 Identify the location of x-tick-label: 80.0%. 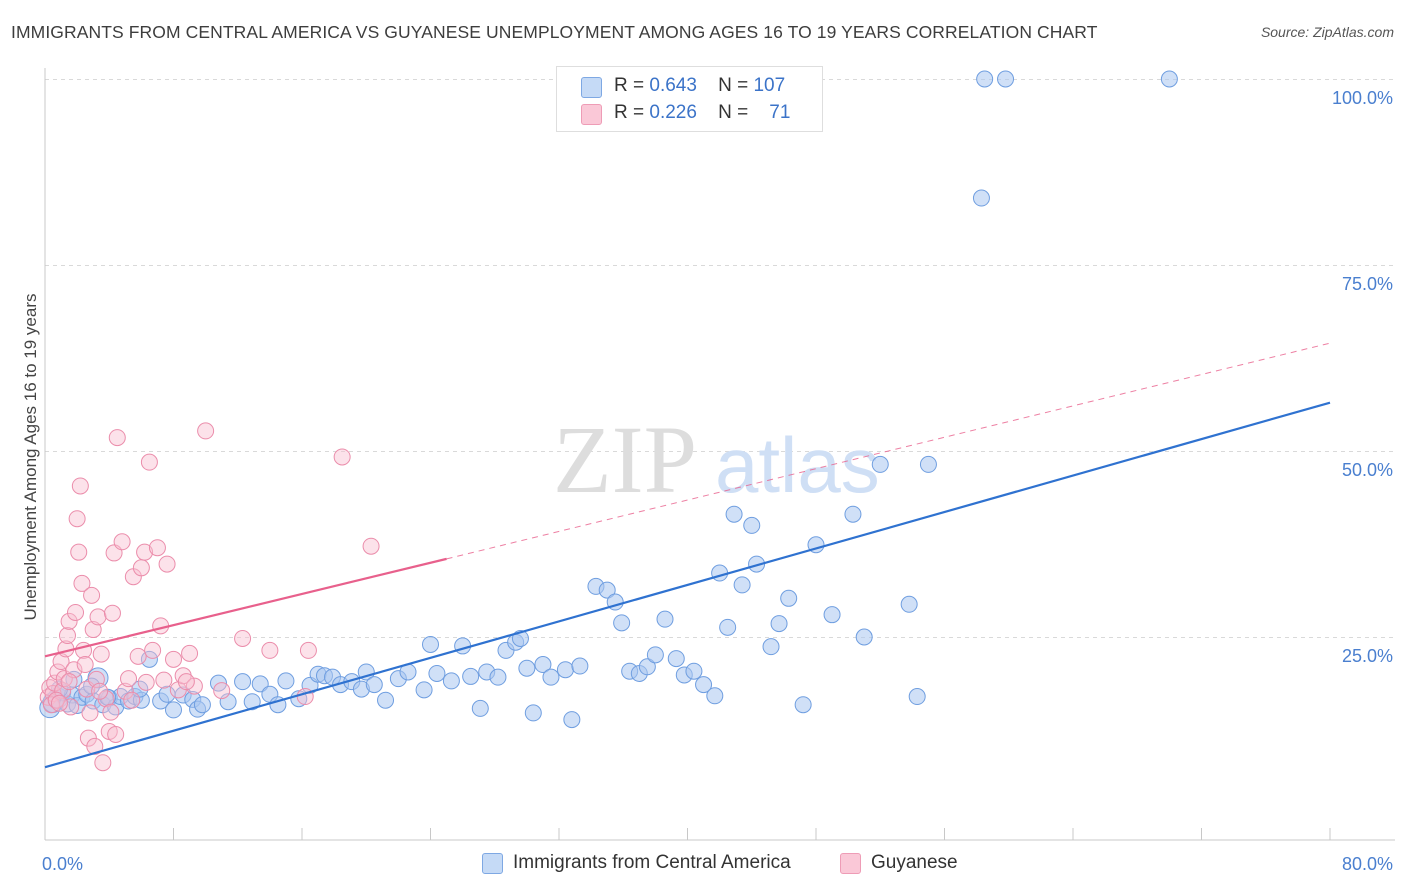
(1367, 864).